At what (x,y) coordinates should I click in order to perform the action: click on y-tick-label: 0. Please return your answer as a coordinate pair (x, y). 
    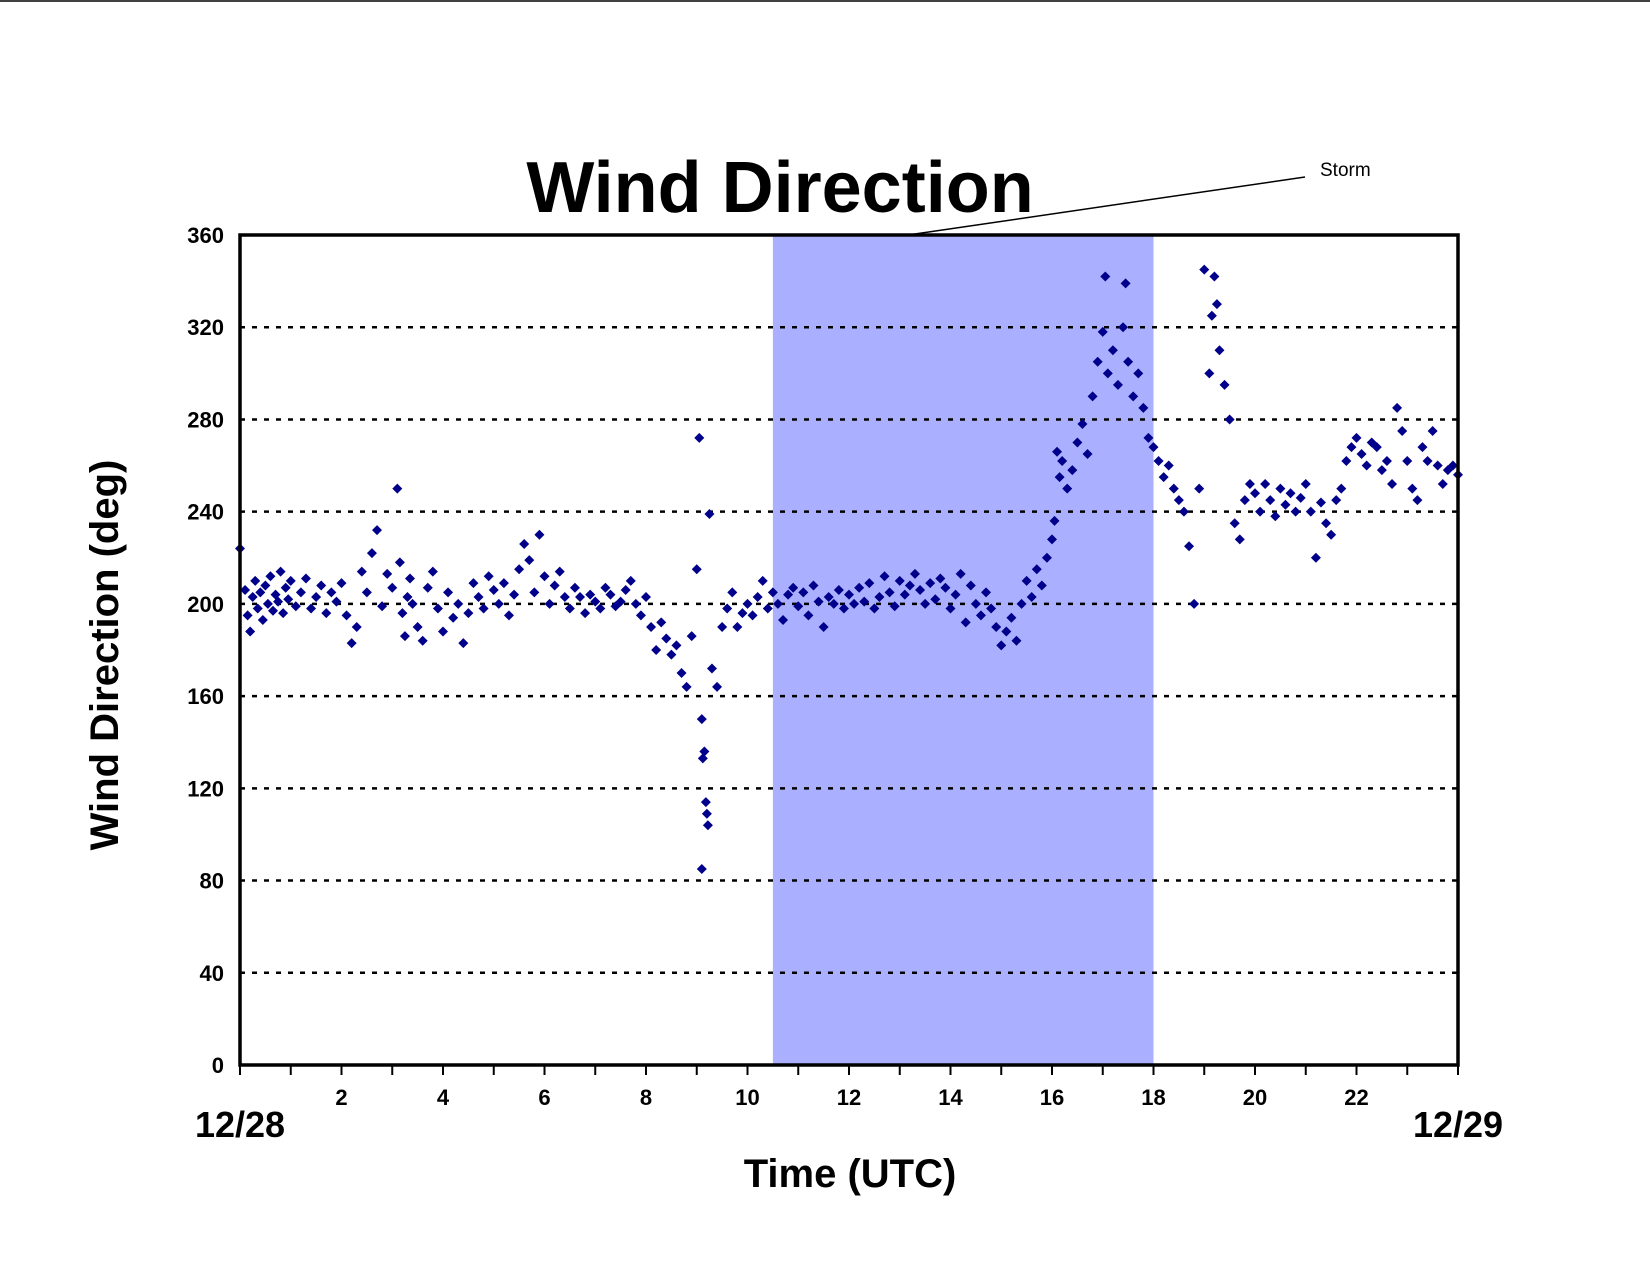
    Looking at the image, I should click on (218, 1065).